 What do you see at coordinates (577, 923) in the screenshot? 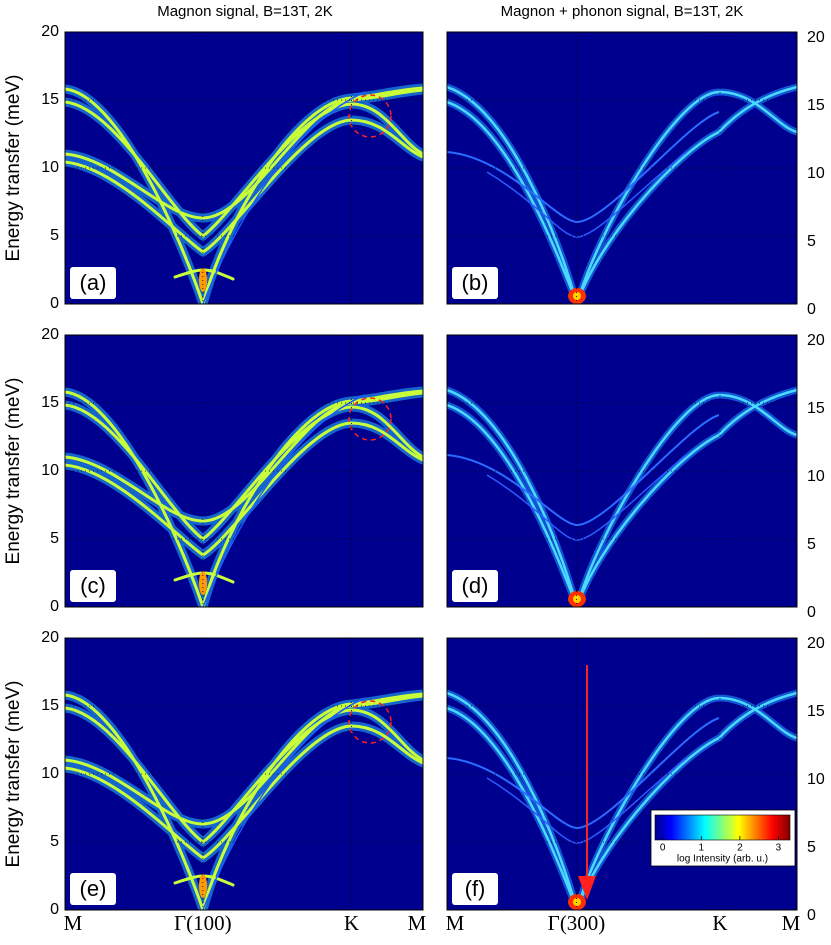
I see `x-tick-label: Γ(300)` at bounding box center [577, 923].